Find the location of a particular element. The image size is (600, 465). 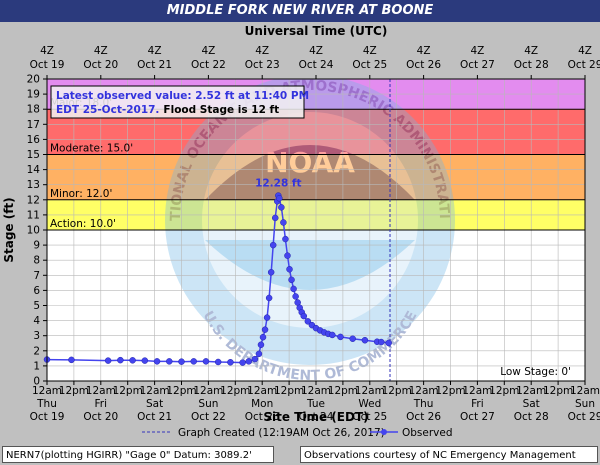

y-tick-label: 5 is located at coordinates (36, 306).